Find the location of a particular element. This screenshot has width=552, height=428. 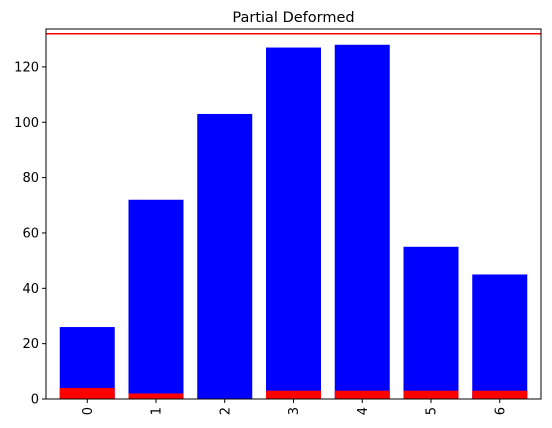

y-tick-label: 120 is located at coordinates (26, 67).